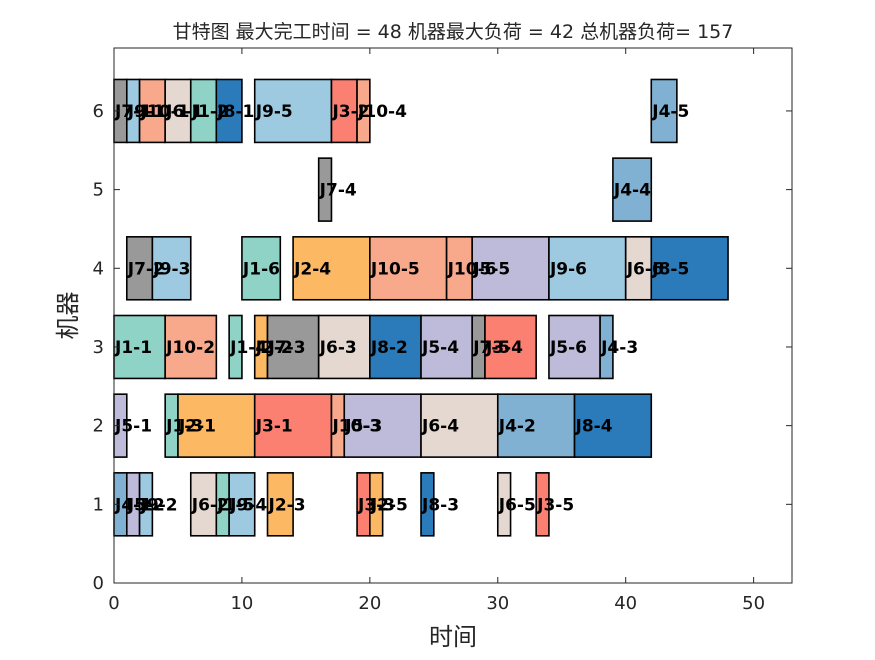 The width and height of the screenshot is (875, 660). I want to click on task-label-j1-3: J1-3, so click(184, 427).